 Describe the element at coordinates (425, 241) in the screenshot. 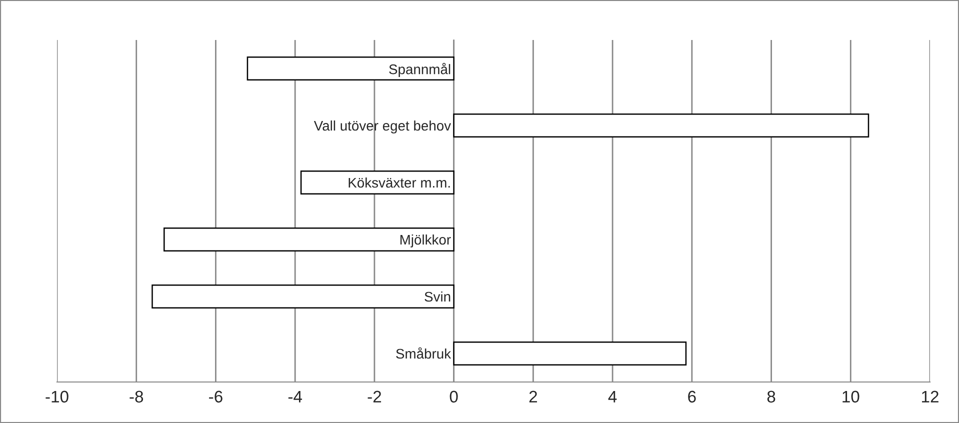

I see `y-tick-label: Mjölkkor` at that location.